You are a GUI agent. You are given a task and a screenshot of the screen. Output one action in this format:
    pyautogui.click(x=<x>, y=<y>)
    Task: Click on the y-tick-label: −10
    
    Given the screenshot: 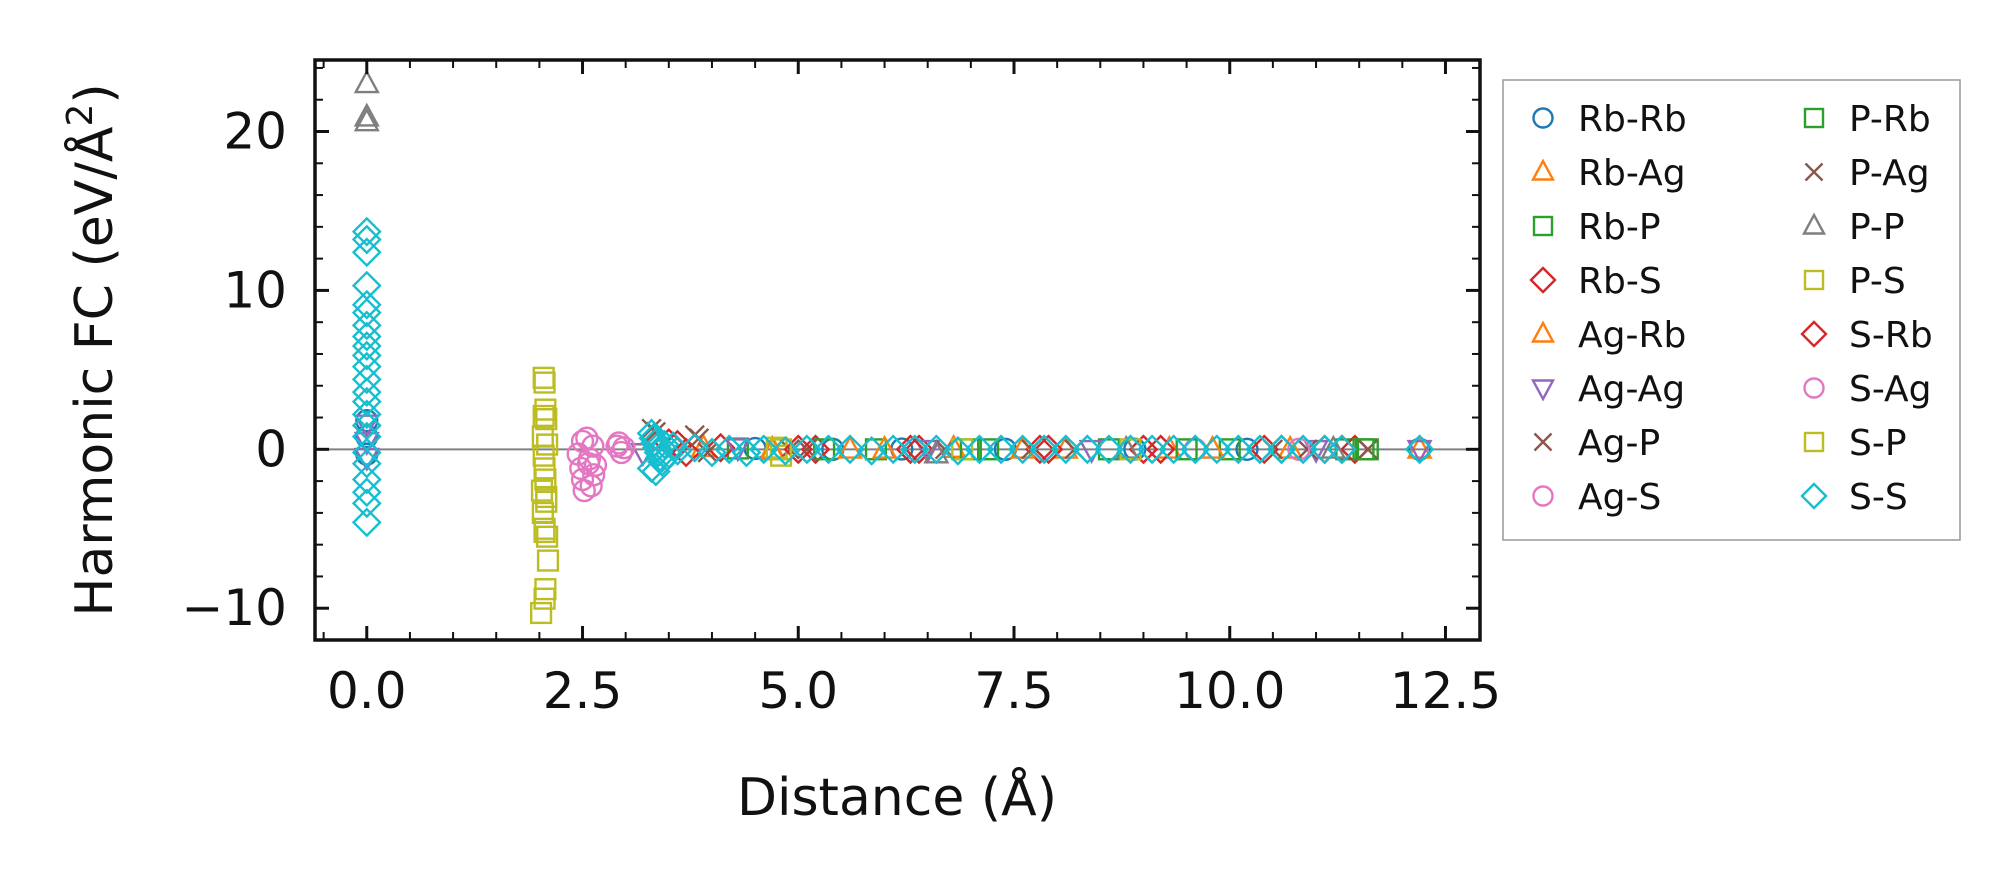 What is the action you would take?
    pyautogui.click(x=234, y=608)
    